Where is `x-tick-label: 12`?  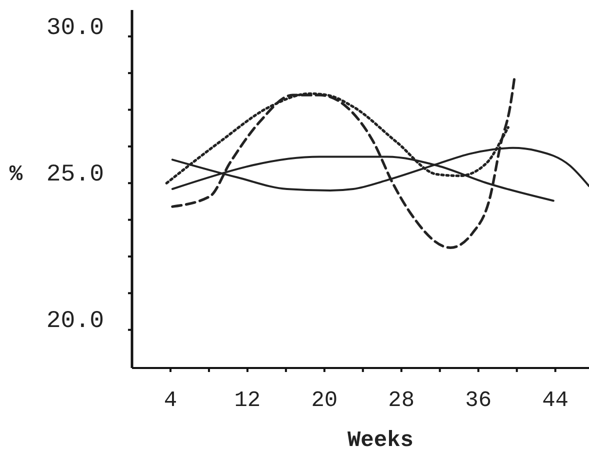
x-tick-label: 12 is located at coordinates (247, 400).